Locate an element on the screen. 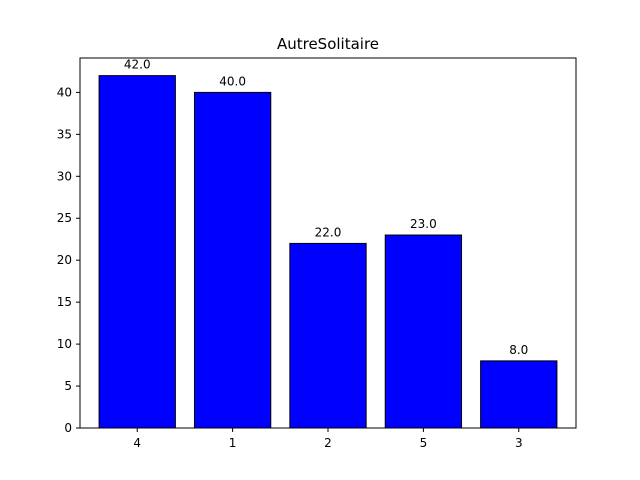 The width and height of the screenshot is (640, 480). x-tick-label-1: 1 is located at coordinates (233, 443).